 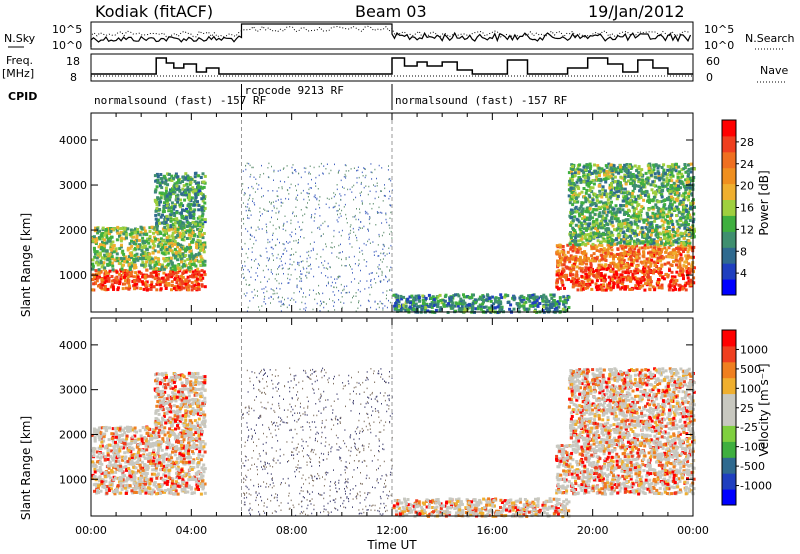 I want to click on nsky-tick-top: 10^5, so click(x=67, y=29).